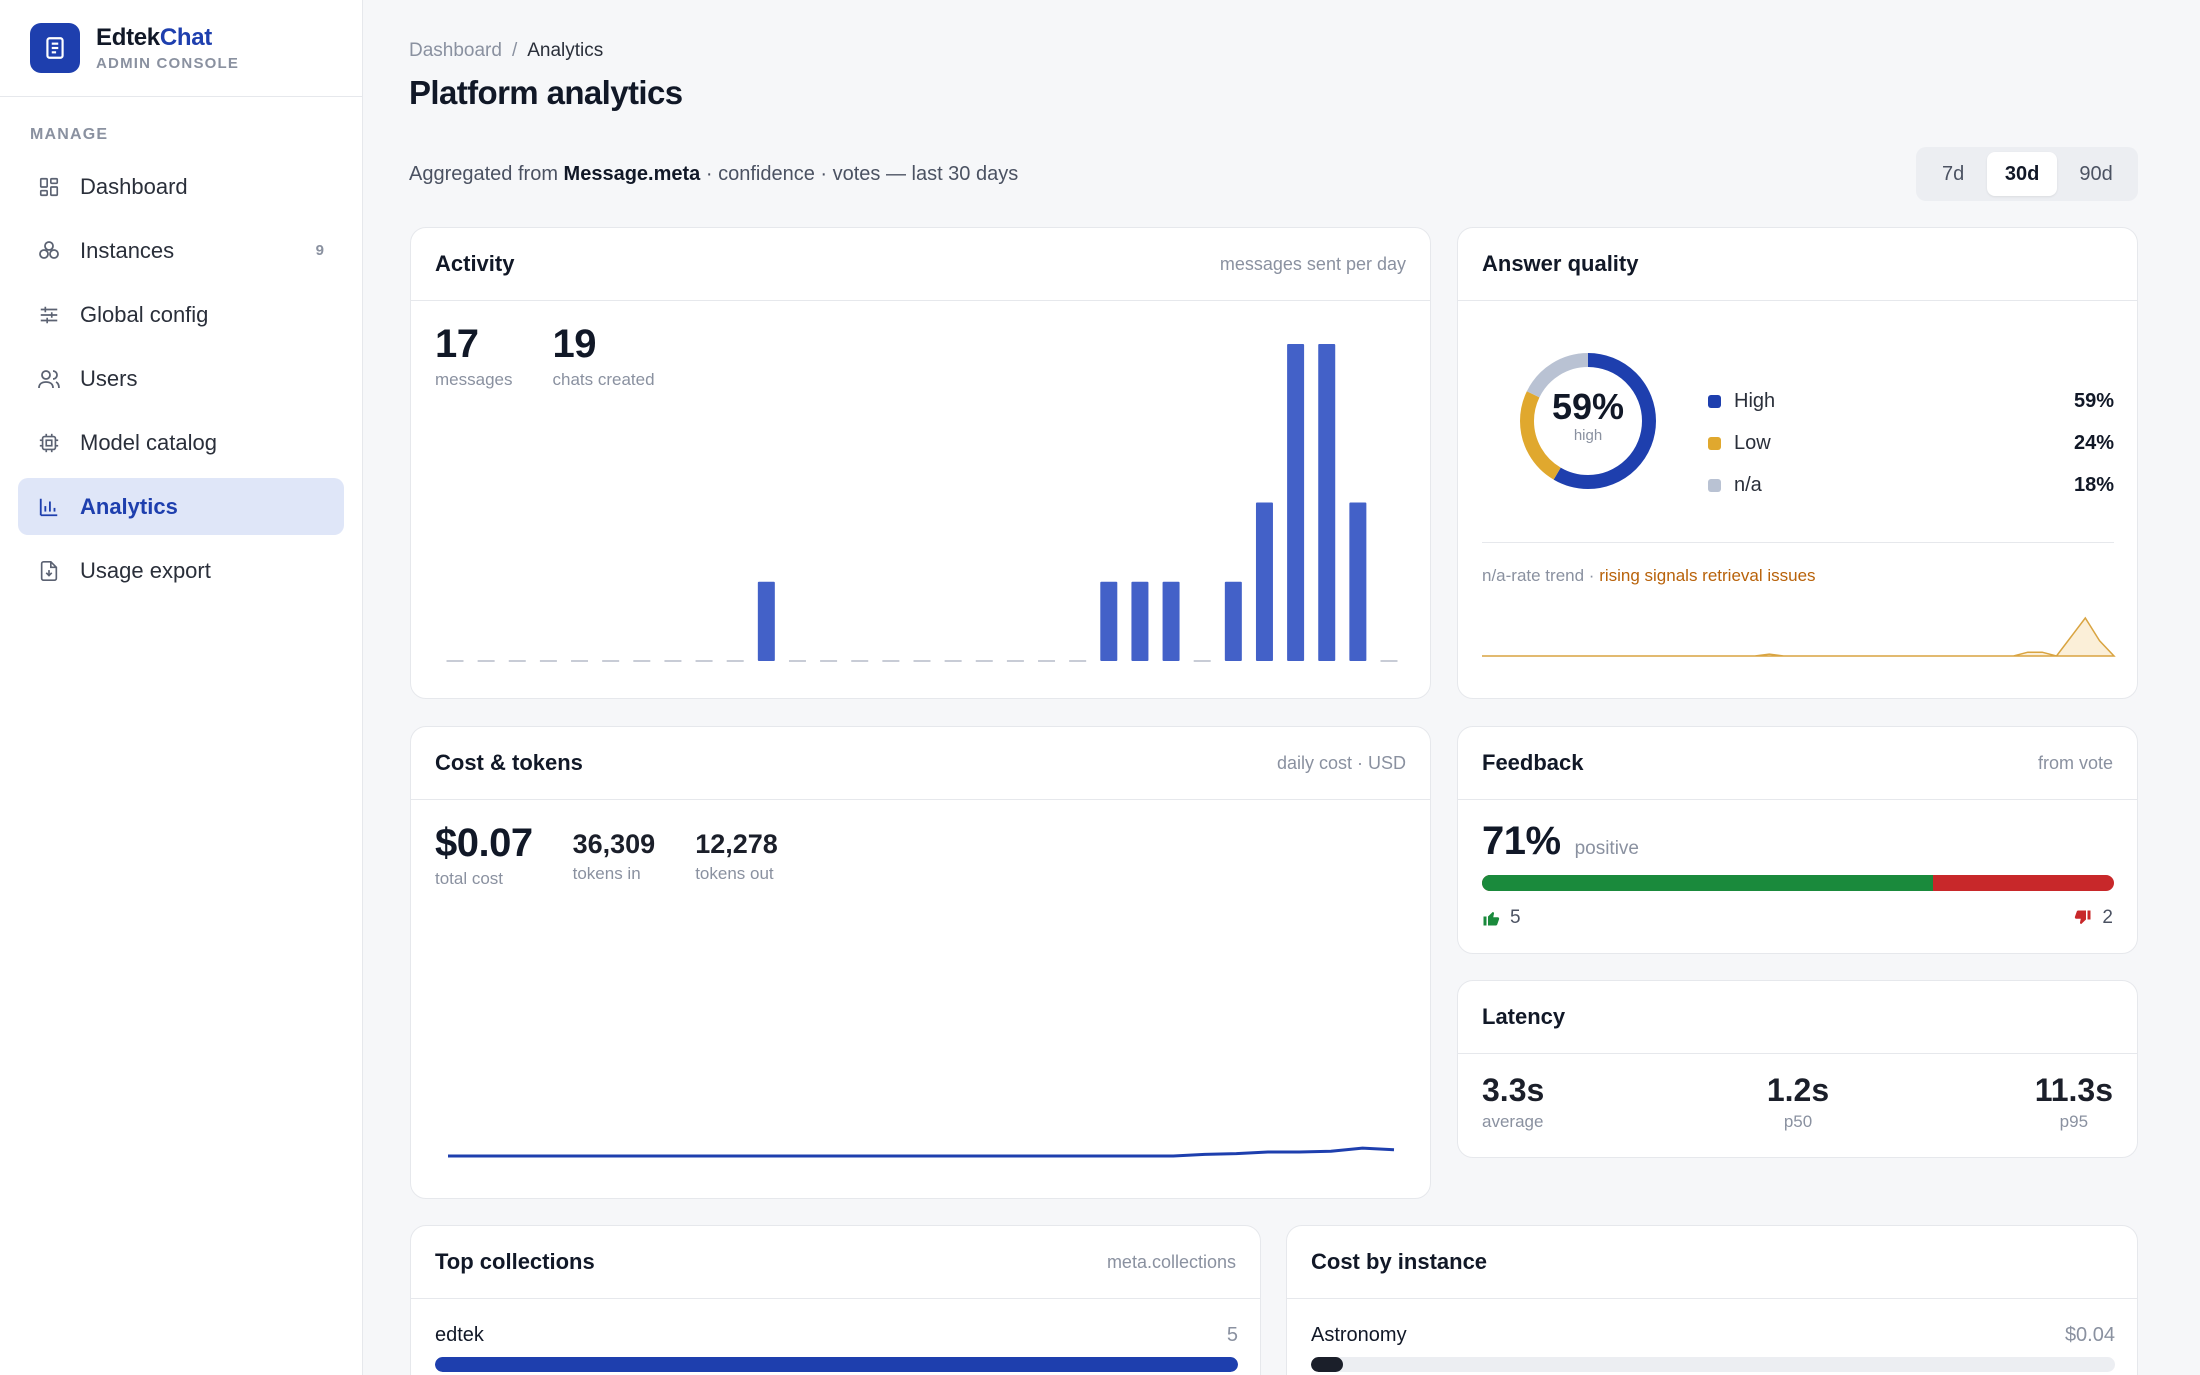 Image resolution: width=2200 pixels, height=1375 pixels. Describe the element at coordinates (1588, 435) in the screenshot. I see `donut-center-label: high` at that location.